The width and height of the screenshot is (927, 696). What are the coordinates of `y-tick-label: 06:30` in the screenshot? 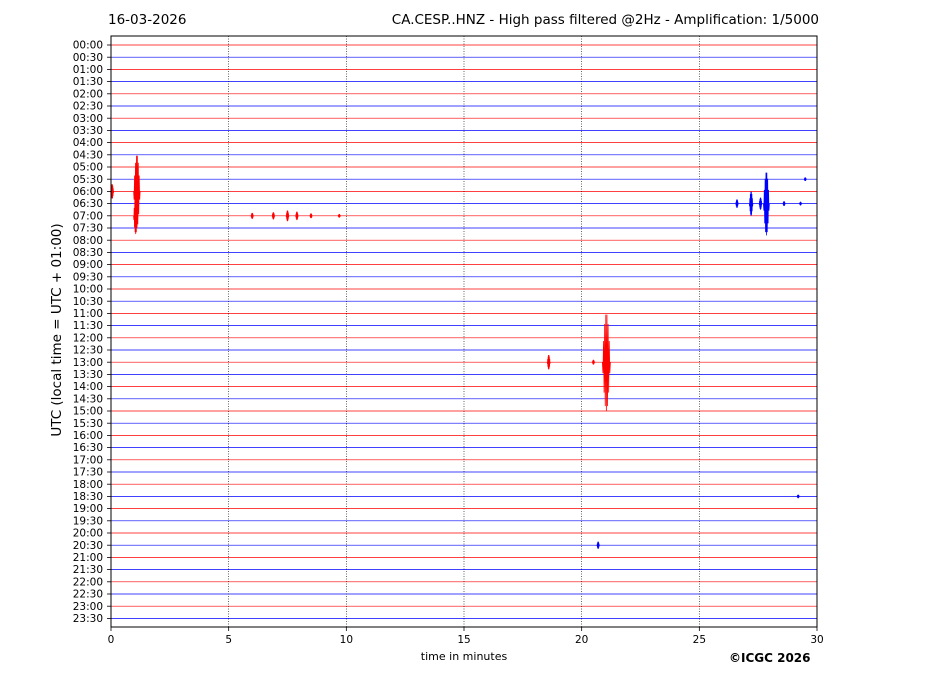 It's located at (88, 204).